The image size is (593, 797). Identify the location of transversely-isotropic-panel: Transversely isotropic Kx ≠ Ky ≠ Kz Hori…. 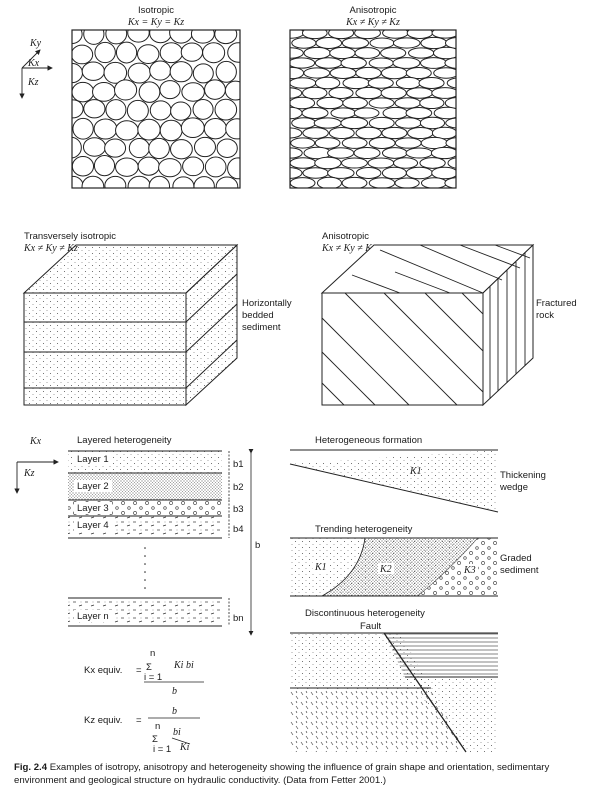
(157, 319).